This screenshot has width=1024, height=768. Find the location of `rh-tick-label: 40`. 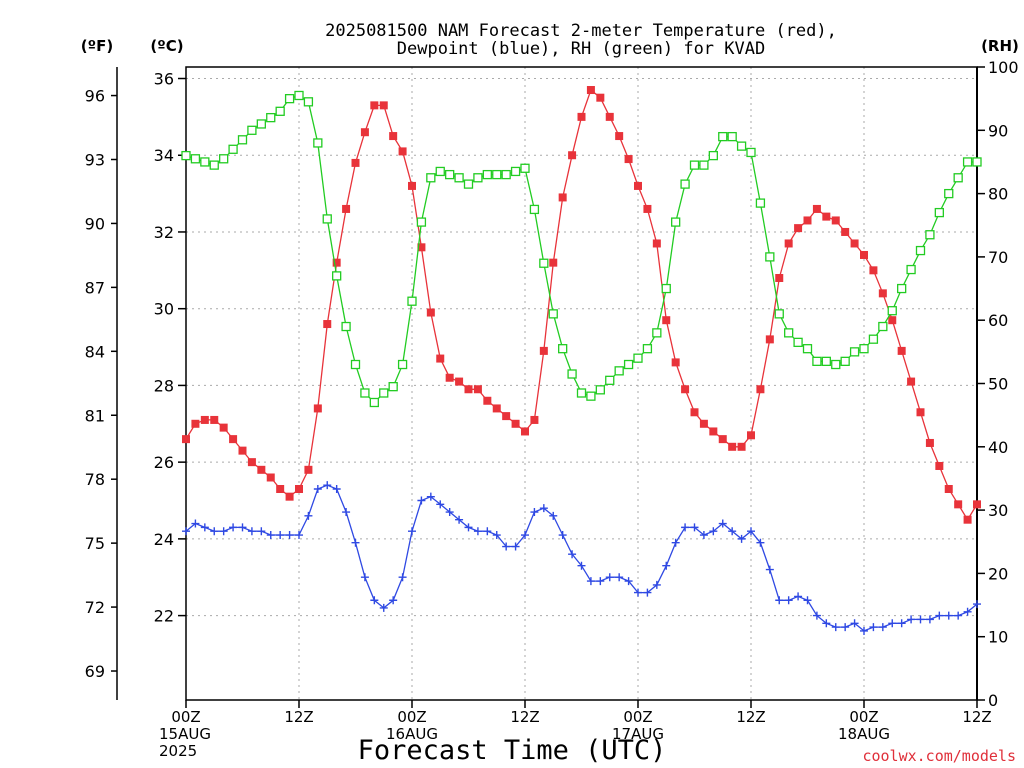

rh-tick-label: 40 is located at coordinates (998, 447).